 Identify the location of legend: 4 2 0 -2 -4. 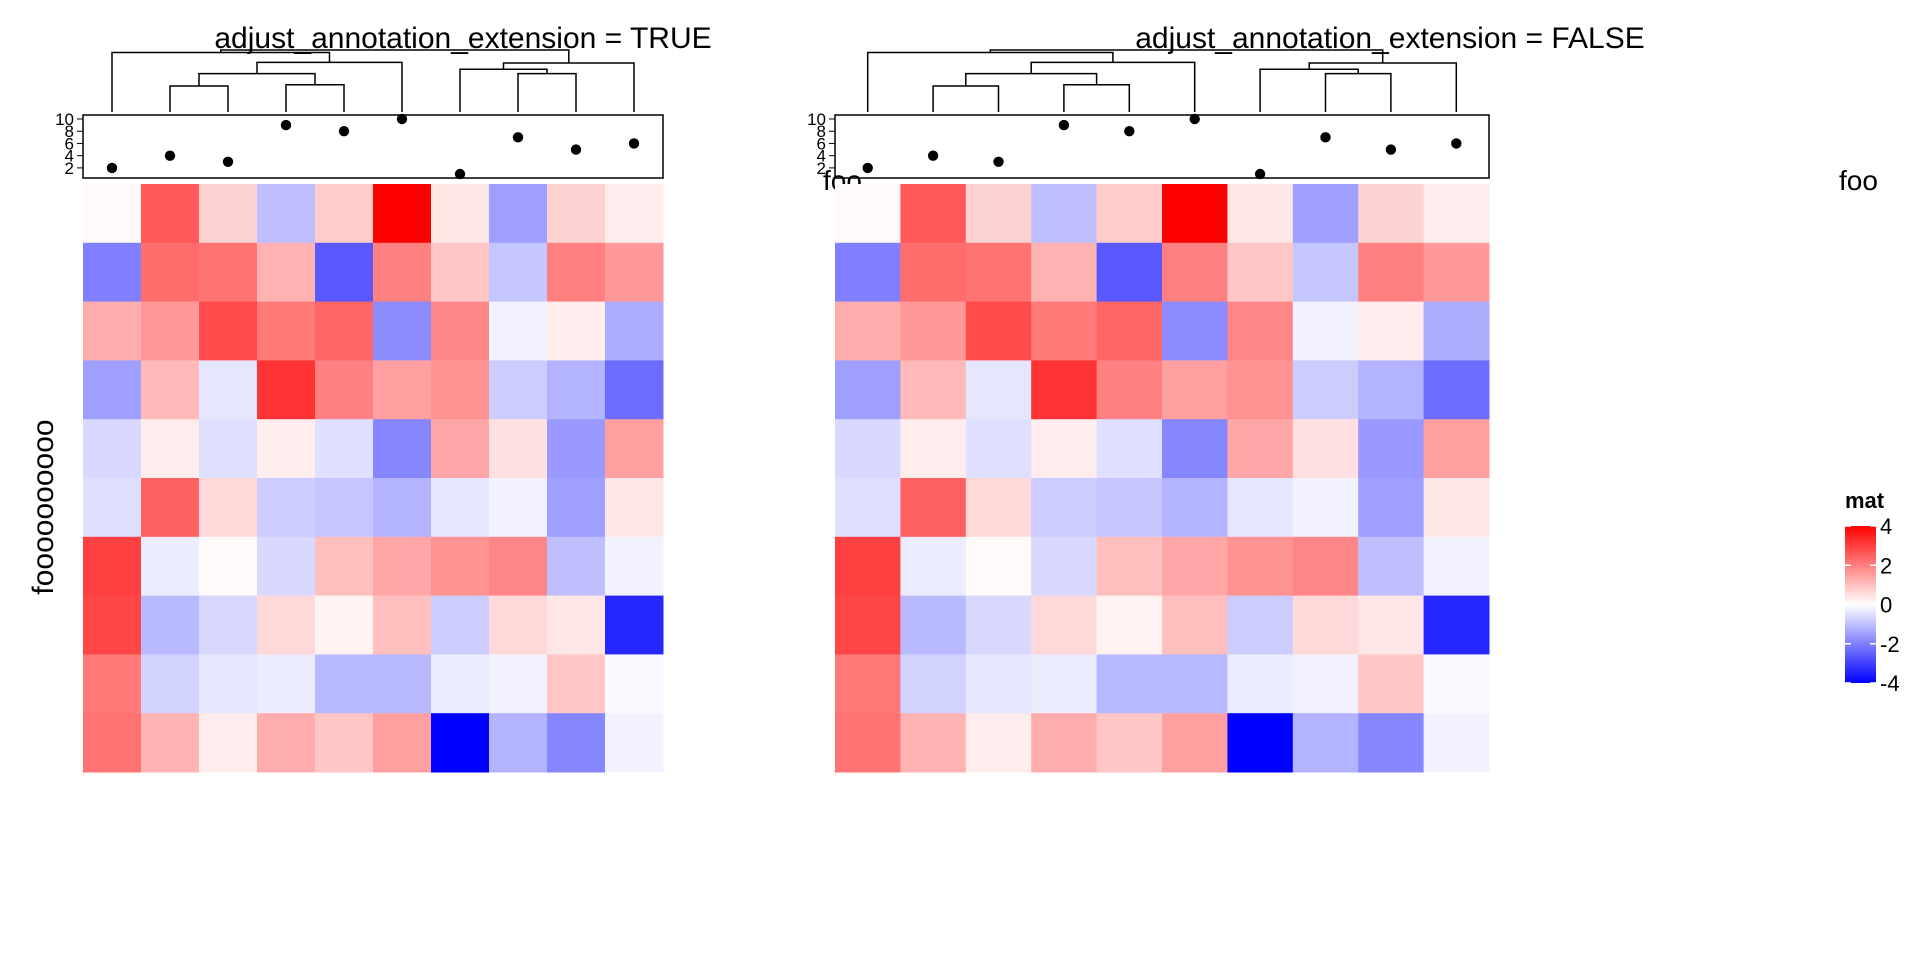
(1872, 605).